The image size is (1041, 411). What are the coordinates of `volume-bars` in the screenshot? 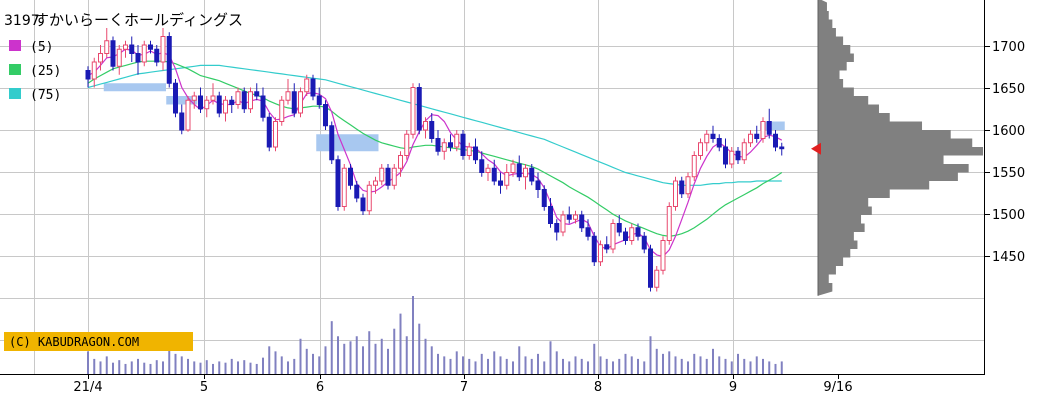 It's located at (435, 335).